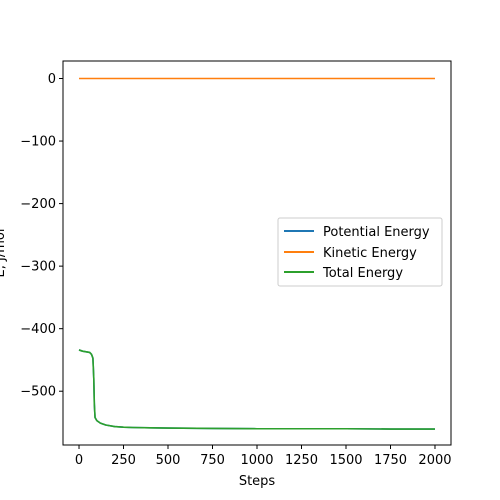 The height and width of the screenshot is (500, 500). I want to click on y-tick-label: −500, so click(38, 392).